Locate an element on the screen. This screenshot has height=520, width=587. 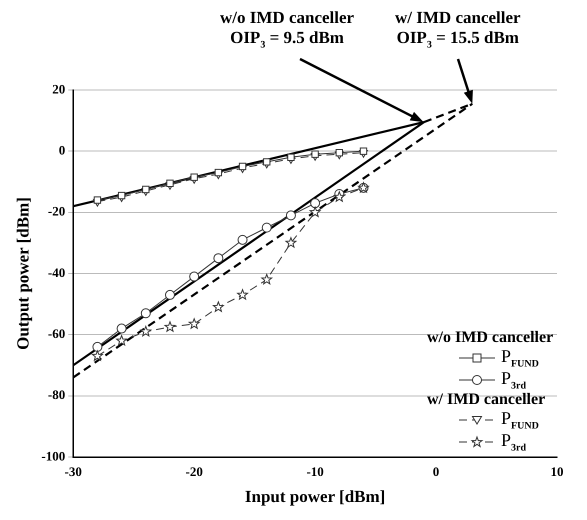
annotation: w/o IMD canceller is located at coordinates (490, 338).